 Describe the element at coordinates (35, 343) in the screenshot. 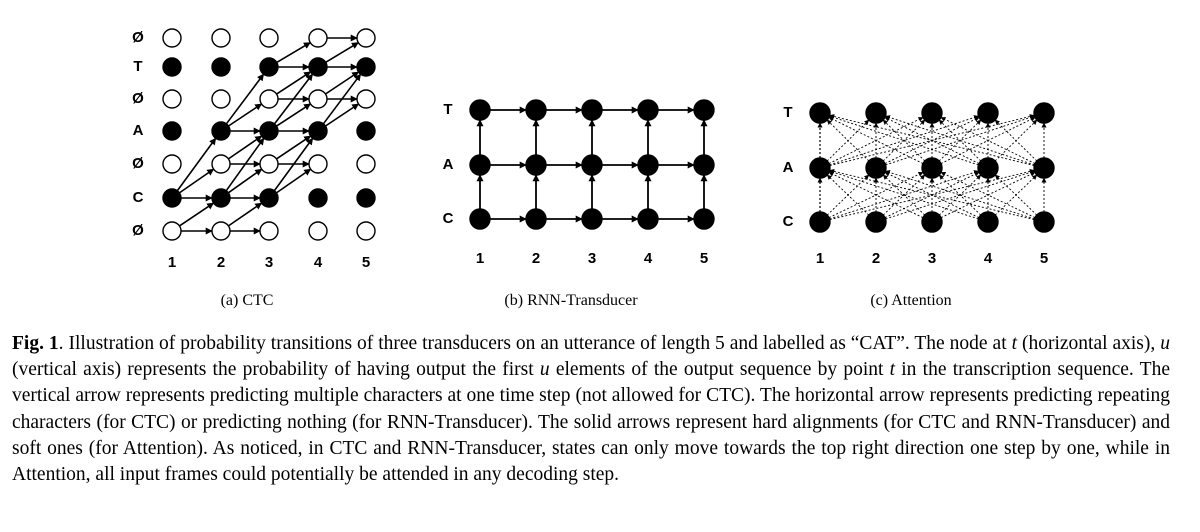

I see `caption-label: Fig. 1` at that location.